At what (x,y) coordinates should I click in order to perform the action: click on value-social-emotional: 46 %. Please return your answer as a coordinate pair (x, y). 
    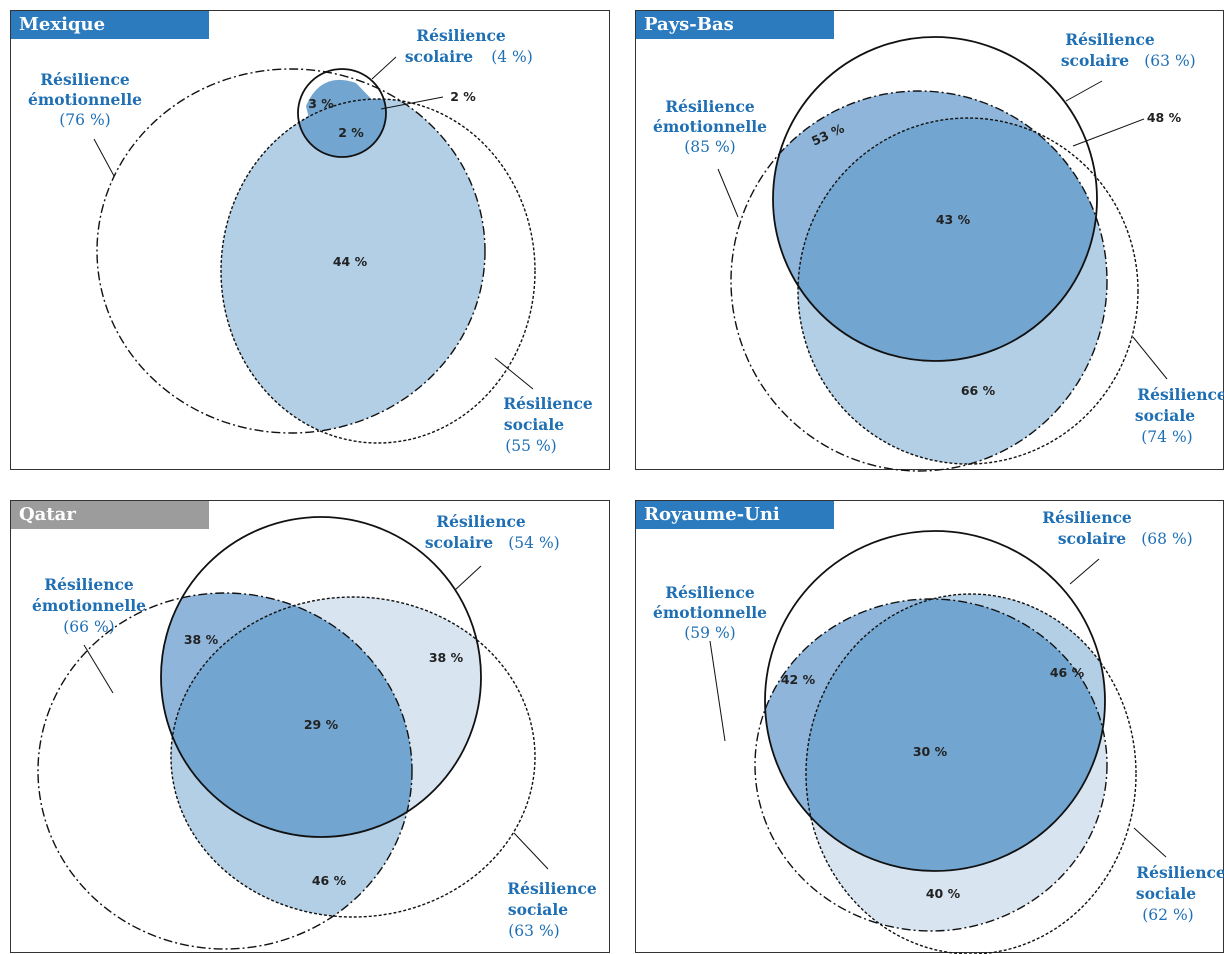
    Looking at the image, I should click on (329, 880).